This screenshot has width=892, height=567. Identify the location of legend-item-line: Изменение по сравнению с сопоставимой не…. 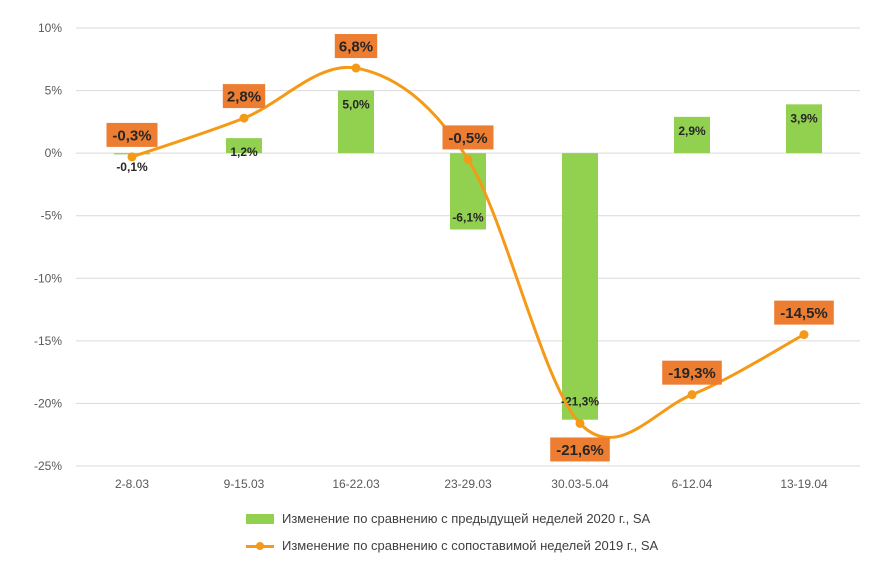
(526, 545).